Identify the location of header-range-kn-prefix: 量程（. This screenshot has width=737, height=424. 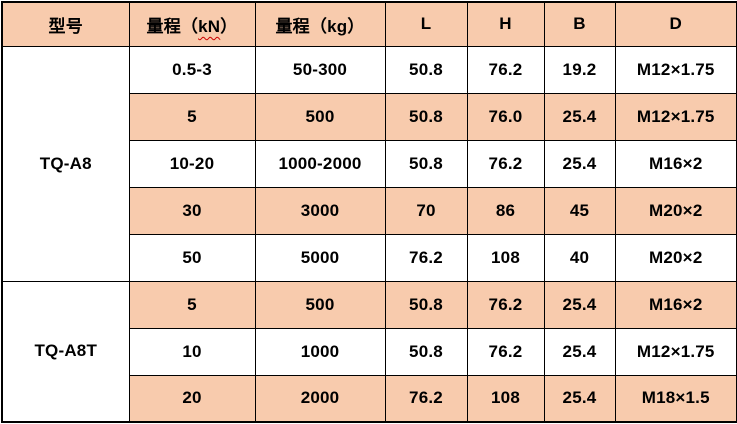
(172, 26).